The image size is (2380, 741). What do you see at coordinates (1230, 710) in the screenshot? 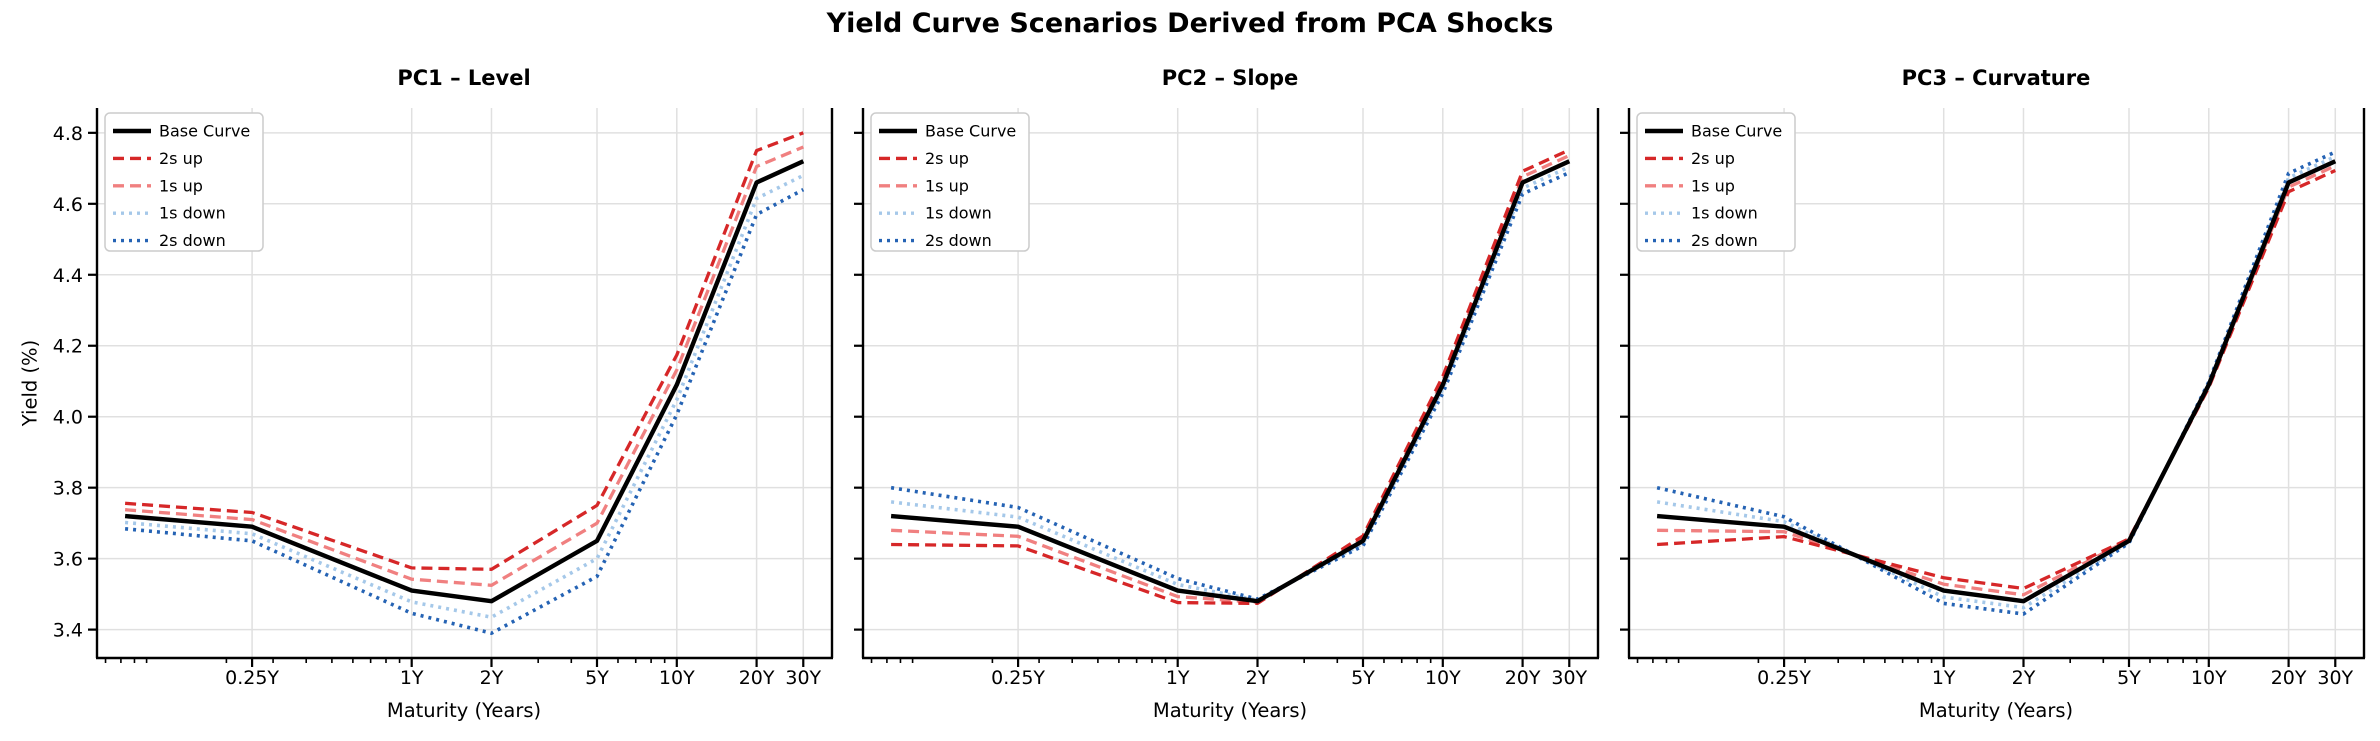
I see `x-axis-title-pc2: Maturity (Years)` at bounding box center [1230, 710].